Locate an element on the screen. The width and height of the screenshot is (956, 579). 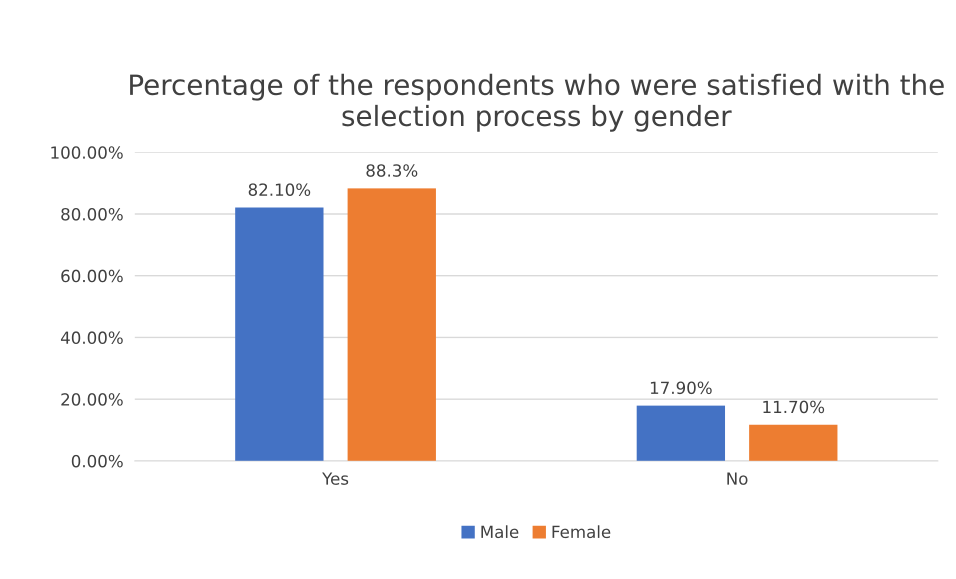
chart-title: Percentage of the respondents who were satisfied with the selection process by gender is located at coordinates (537, 103).